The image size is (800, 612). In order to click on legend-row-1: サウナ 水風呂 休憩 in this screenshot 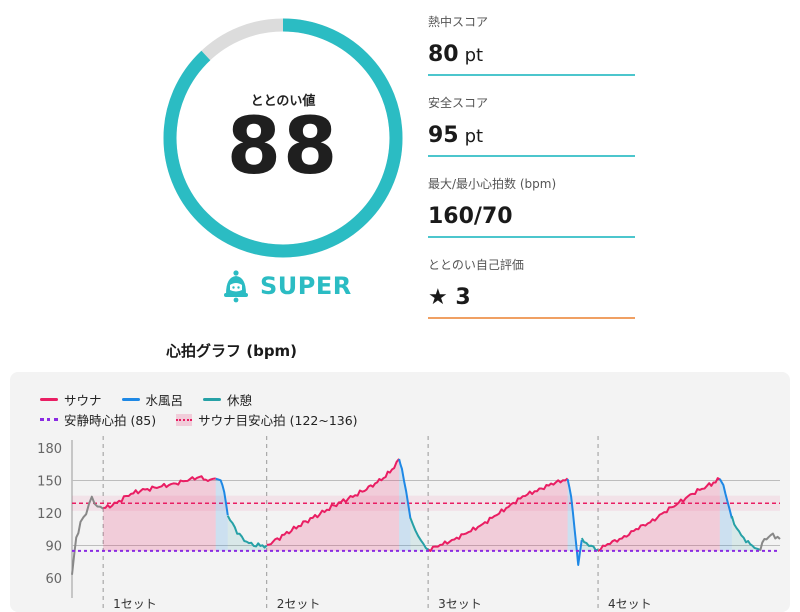, I will do `click(146, 399)`.